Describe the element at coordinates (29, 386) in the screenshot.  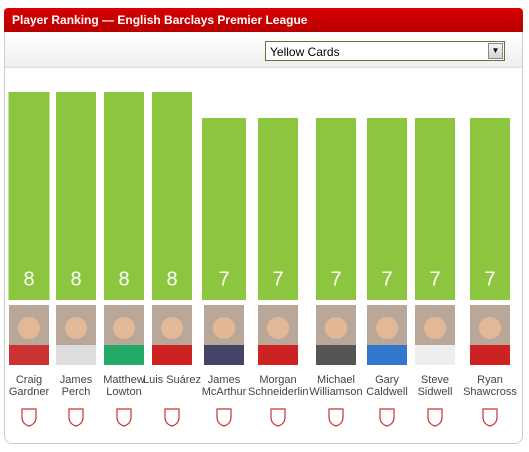
I see `player-name: Craig Gardner` at that location.